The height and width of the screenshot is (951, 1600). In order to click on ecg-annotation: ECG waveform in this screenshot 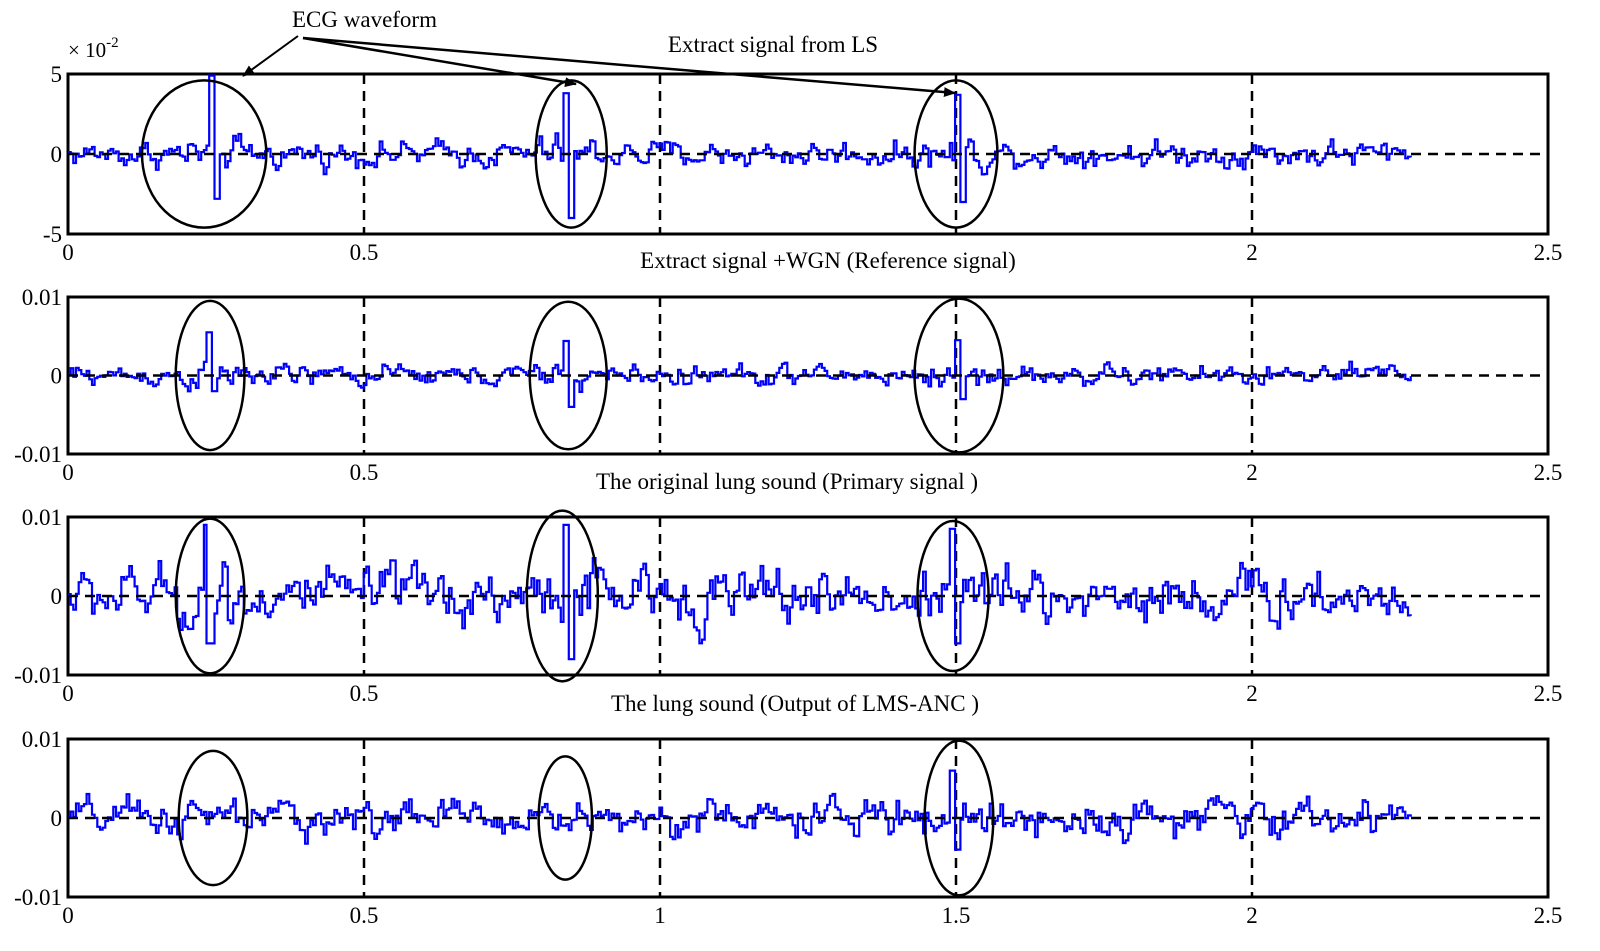, I will do `click(599, 52)`.